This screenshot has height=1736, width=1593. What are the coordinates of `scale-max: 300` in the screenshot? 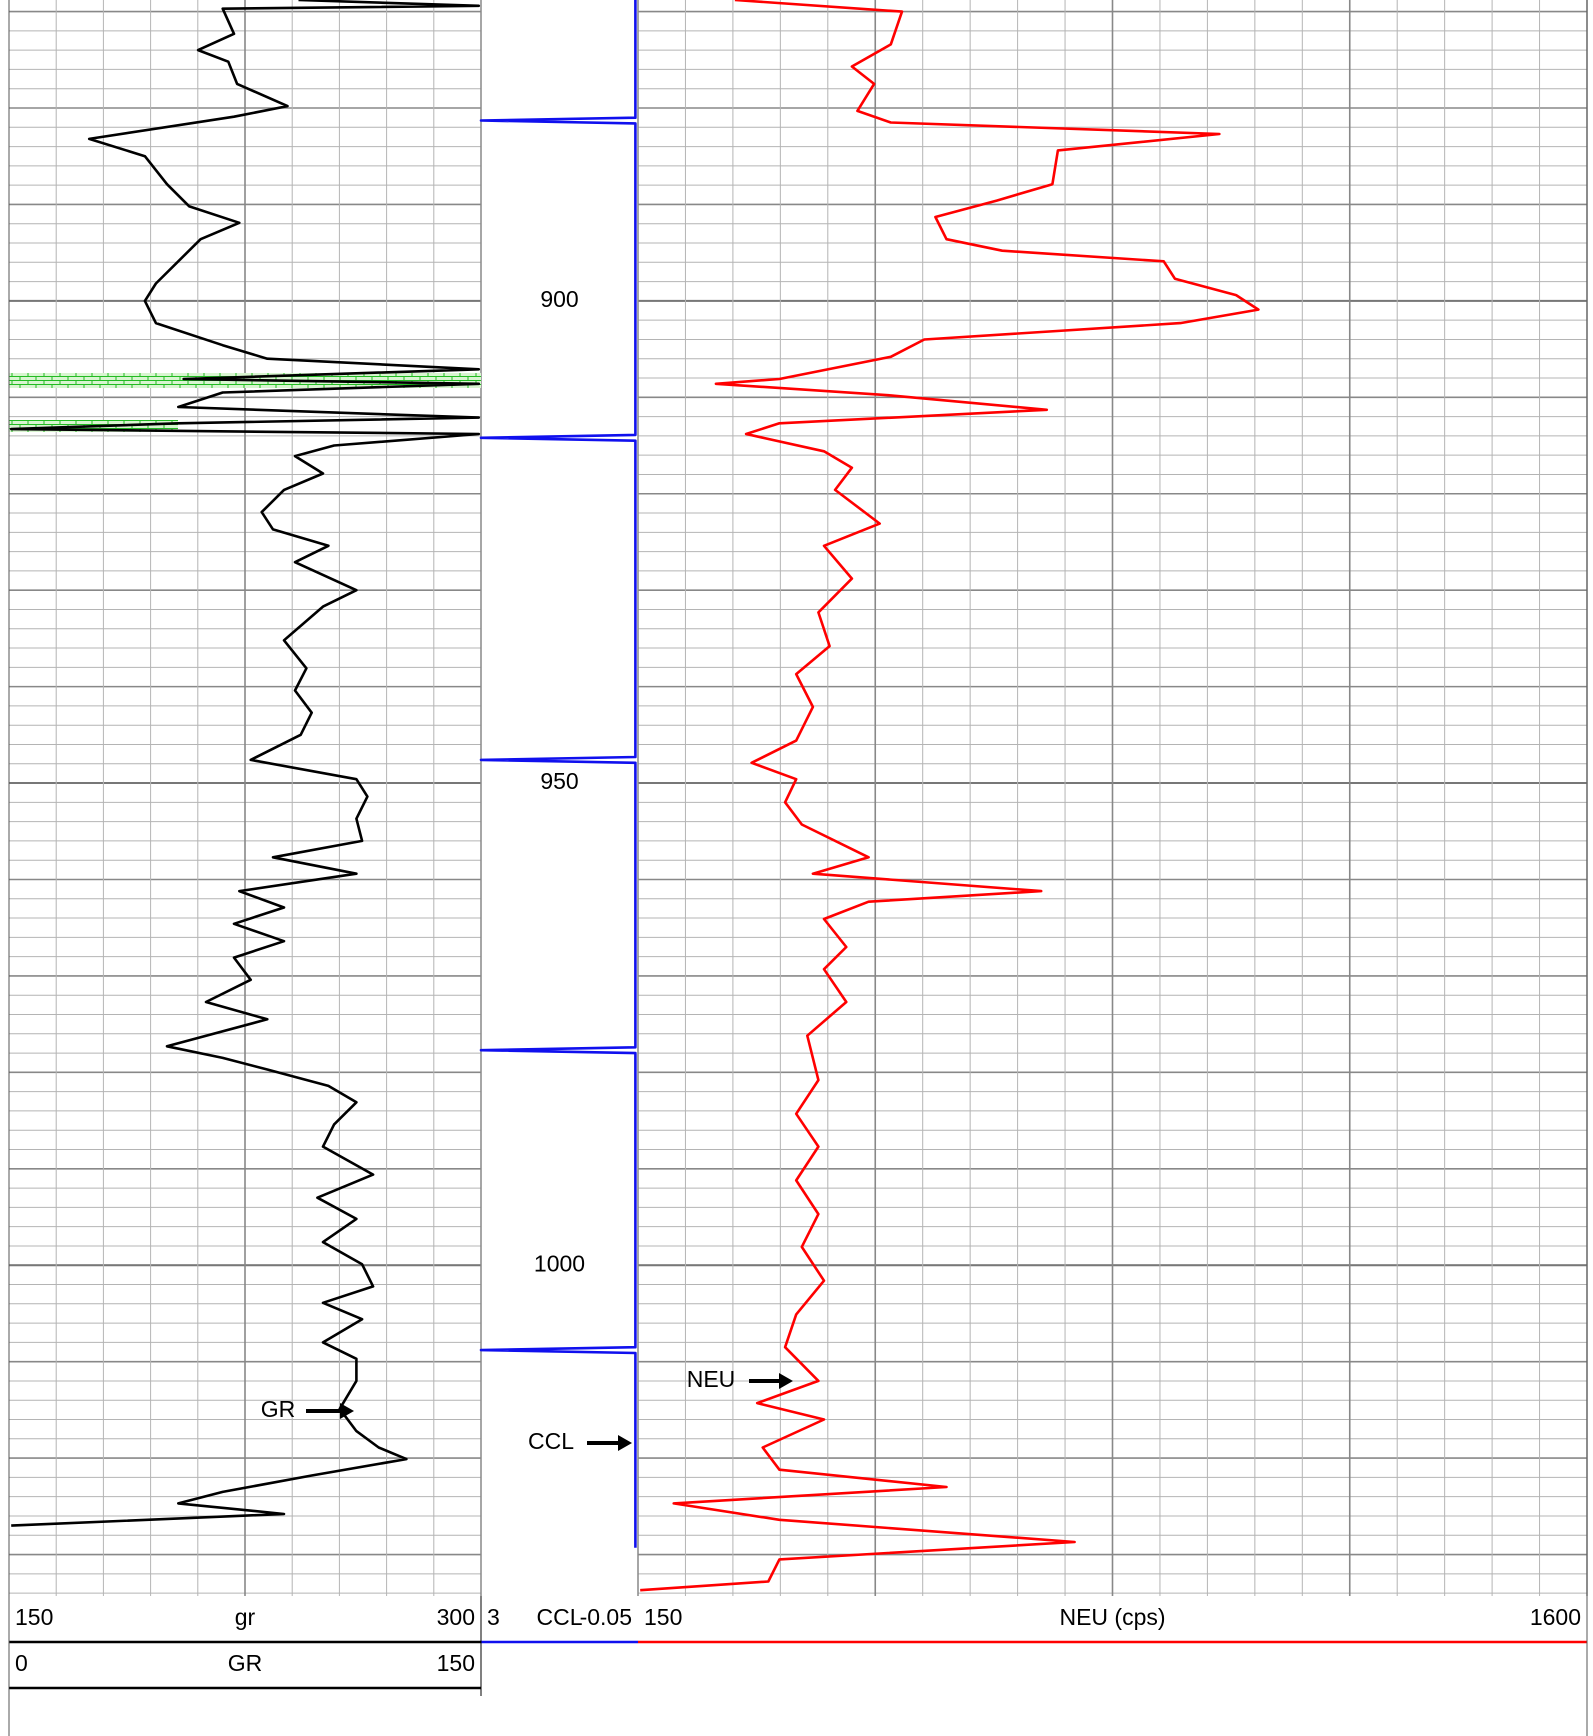 It's located at (456, 1617).